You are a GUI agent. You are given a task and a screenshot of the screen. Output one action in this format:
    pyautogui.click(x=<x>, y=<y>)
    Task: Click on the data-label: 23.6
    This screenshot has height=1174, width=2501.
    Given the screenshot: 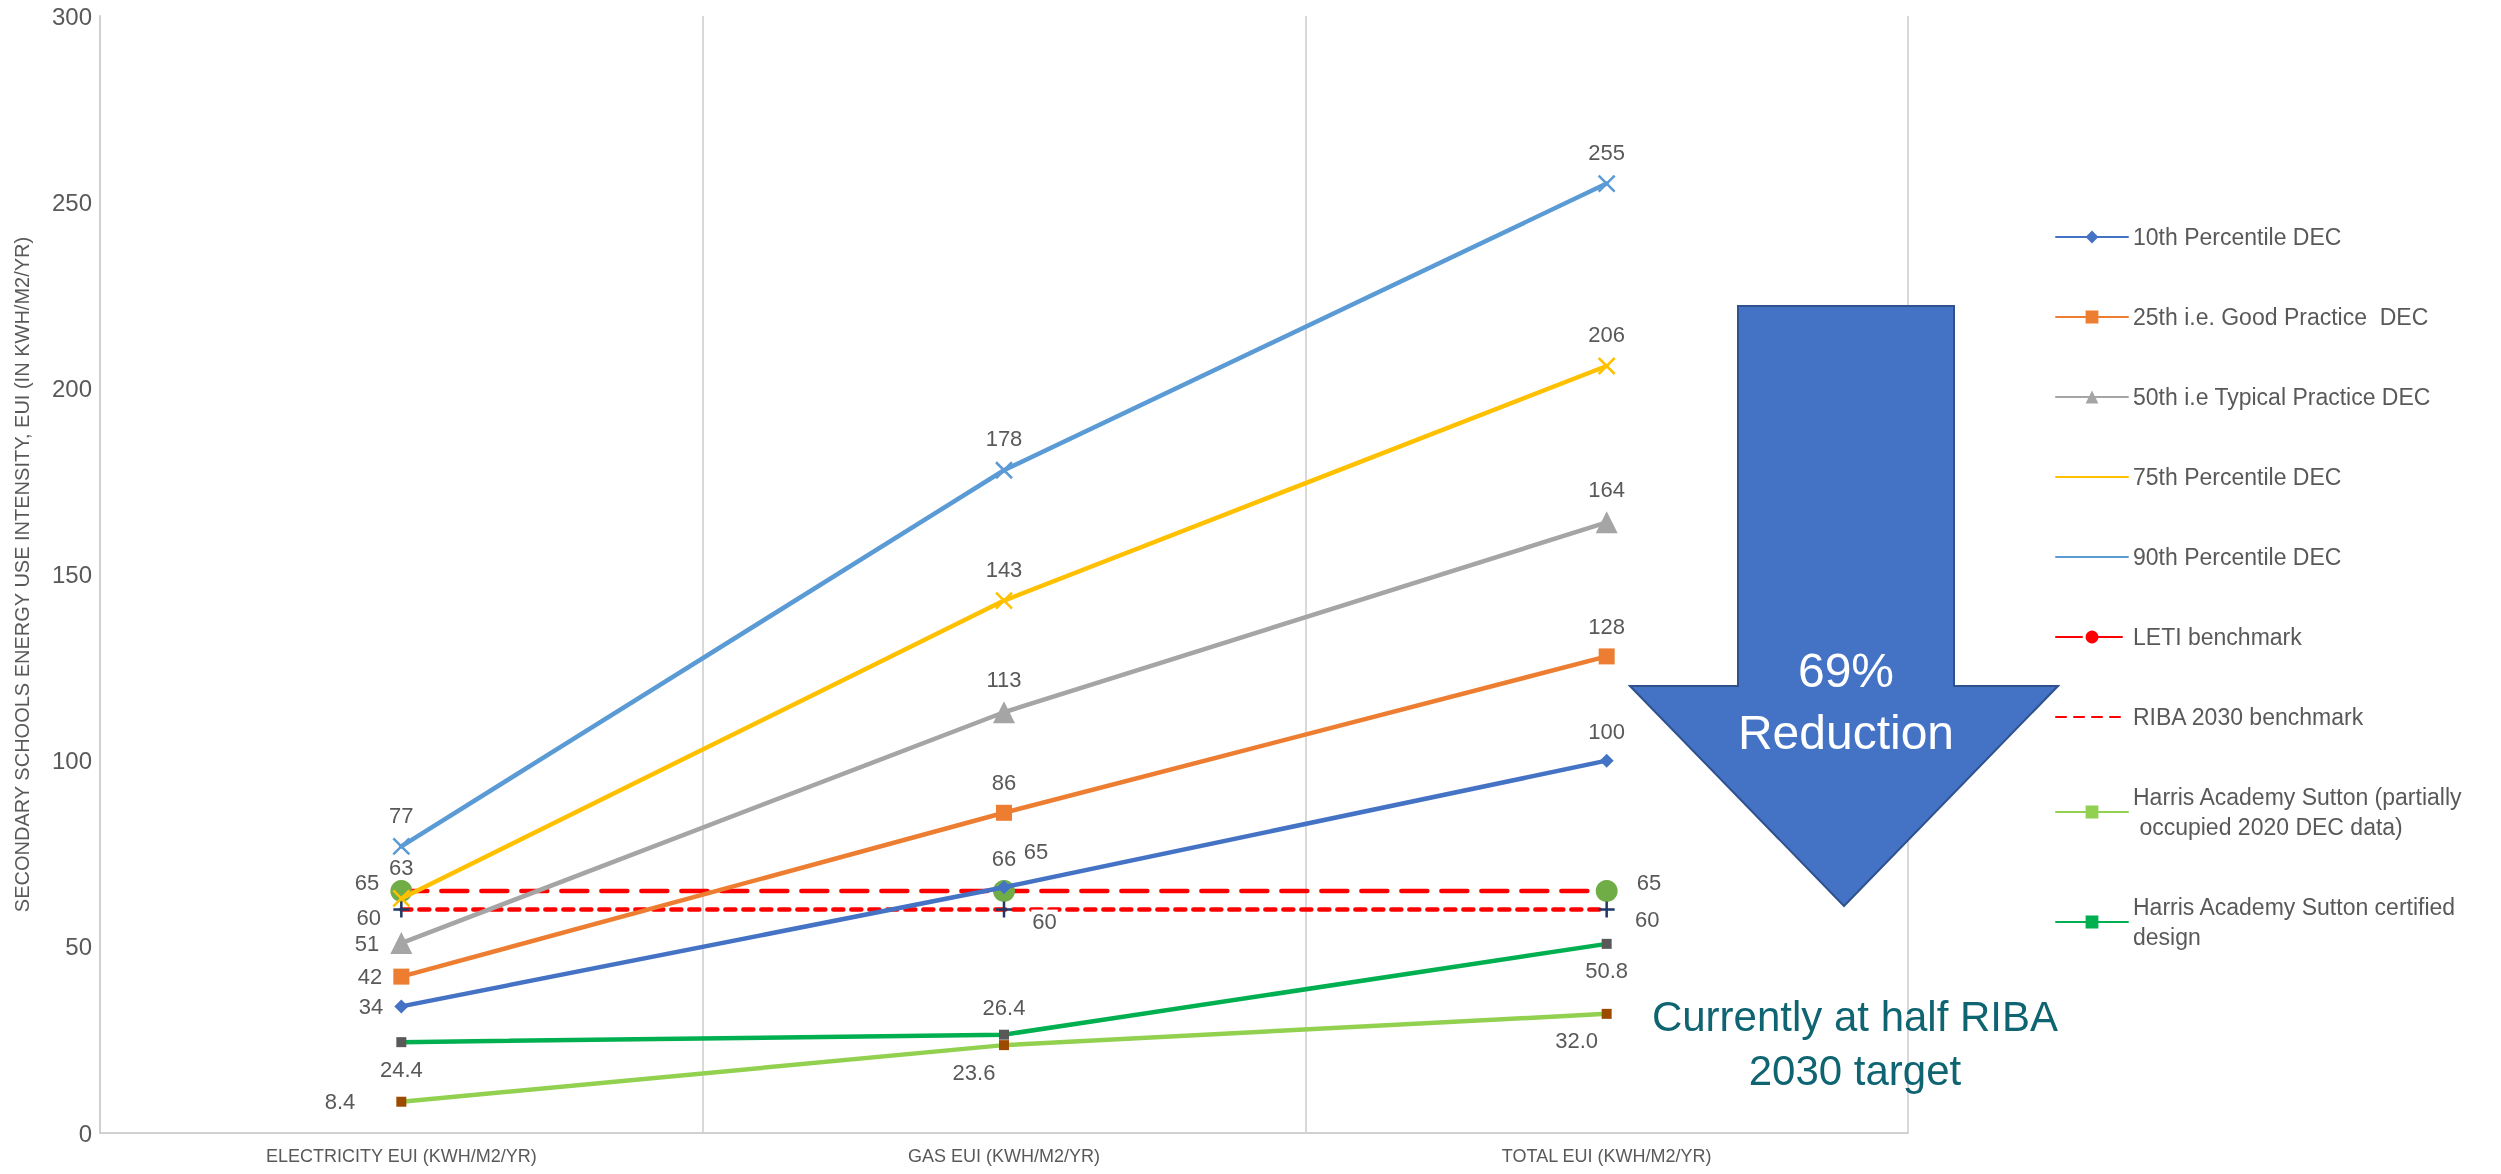 What is the action you would take?
    pyautogui.click(x=974, y=1072)
    